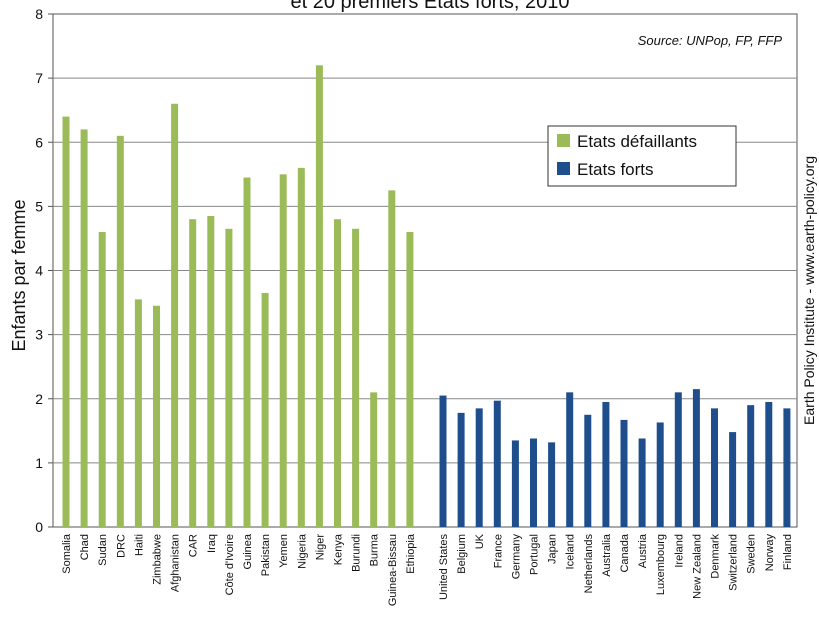 This screenshot has height=634, width=819. I want to click on x-category-label: Pakistan, so click(266, 555).